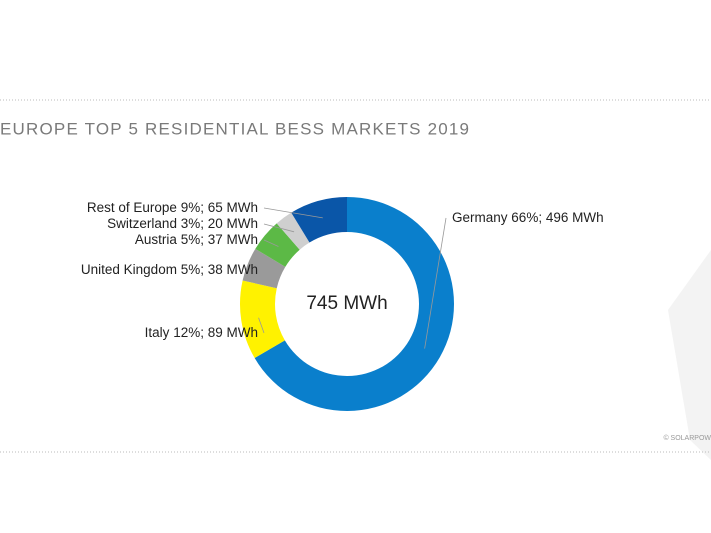  Describe the element at coordinates (156, 239) in the screenshot. I see `slice-name: Austria` at that location.